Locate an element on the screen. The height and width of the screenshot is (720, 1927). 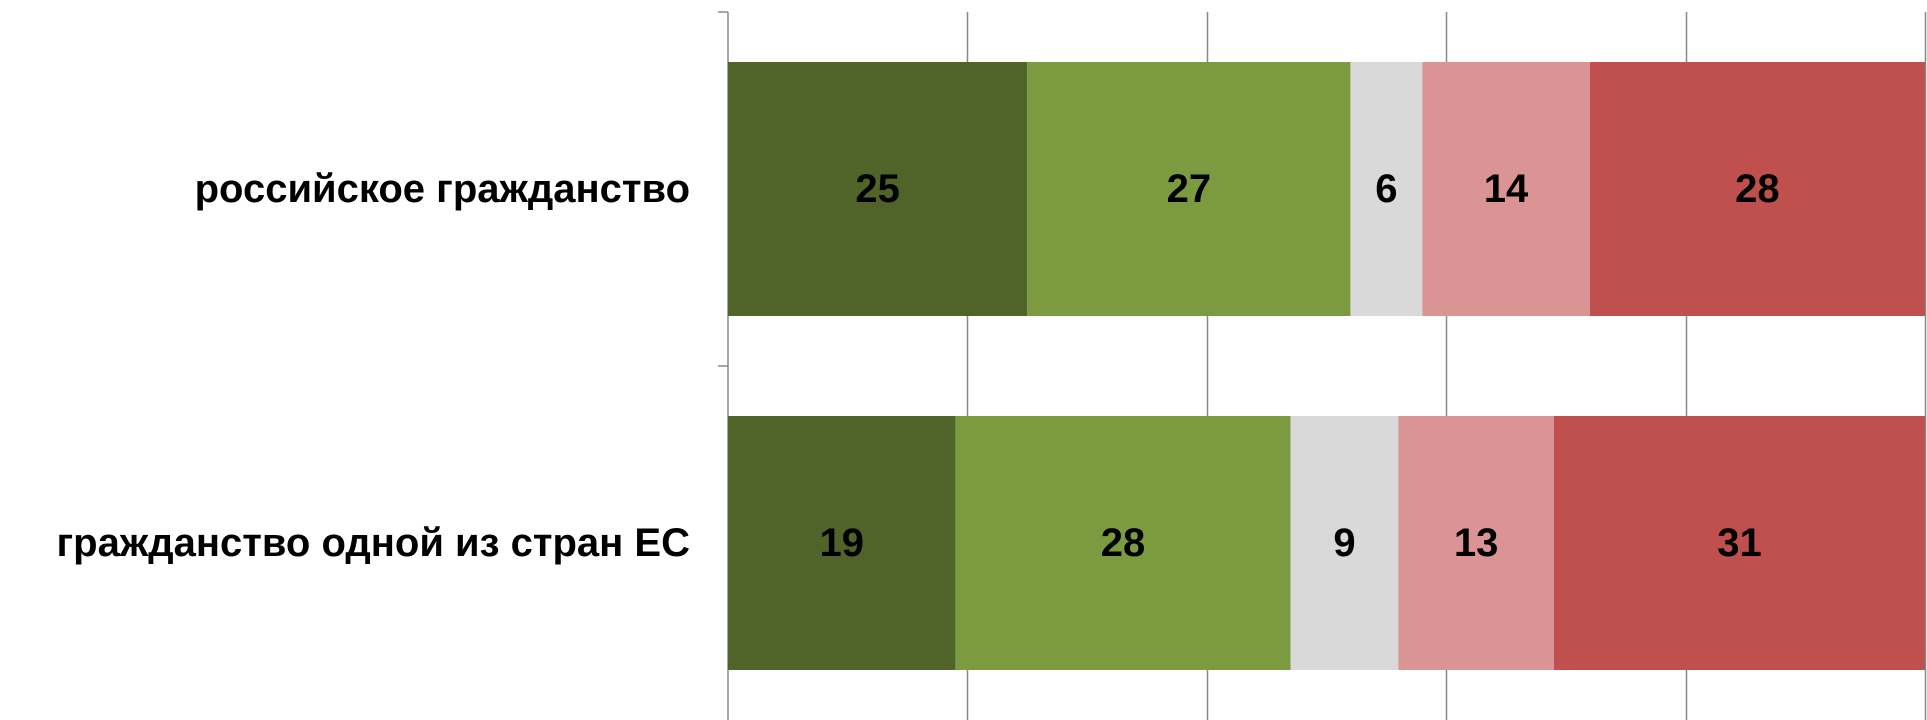
data-label-1-4: 31 is located at coordinates (1739, 543).